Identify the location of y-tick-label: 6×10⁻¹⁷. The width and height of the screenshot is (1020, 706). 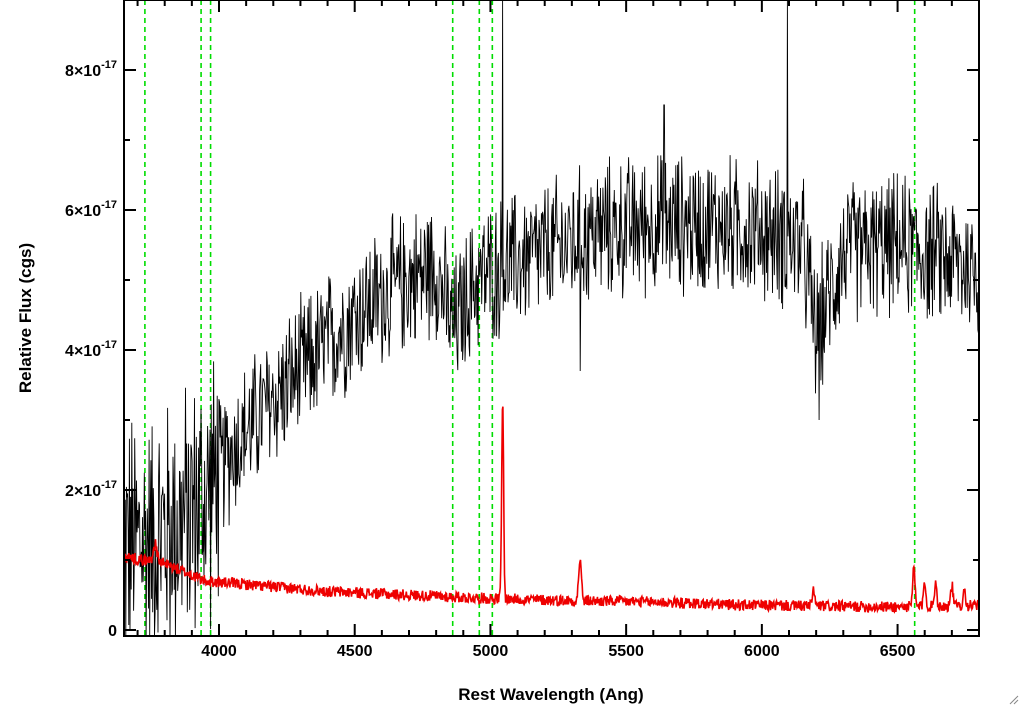
(91, 209).